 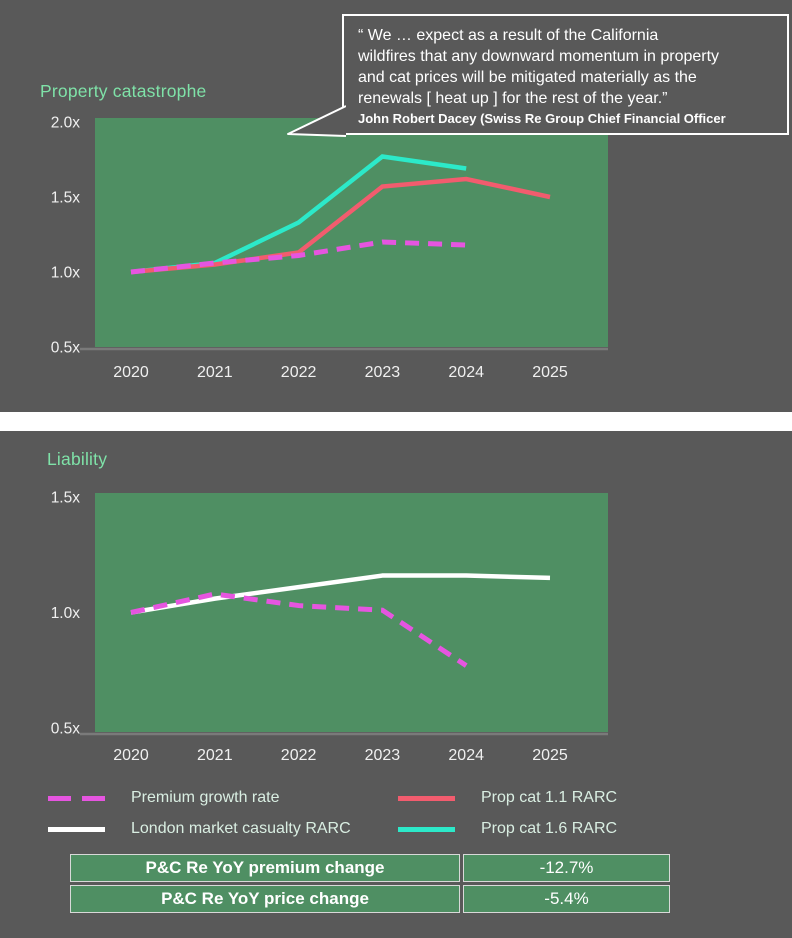 What do you see at coordinates (549, 797) in the screenshot?
I see `legend-label: Prop cat 1.1 RARC` at bounding box center [549, 797].